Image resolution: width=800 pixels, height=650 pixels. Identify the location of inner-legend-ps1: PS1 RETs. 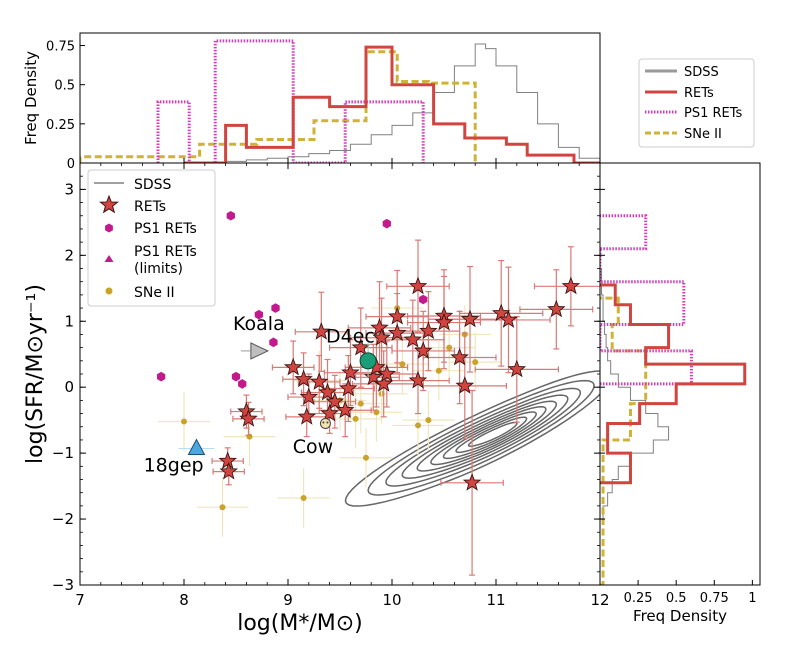
(151, 229).